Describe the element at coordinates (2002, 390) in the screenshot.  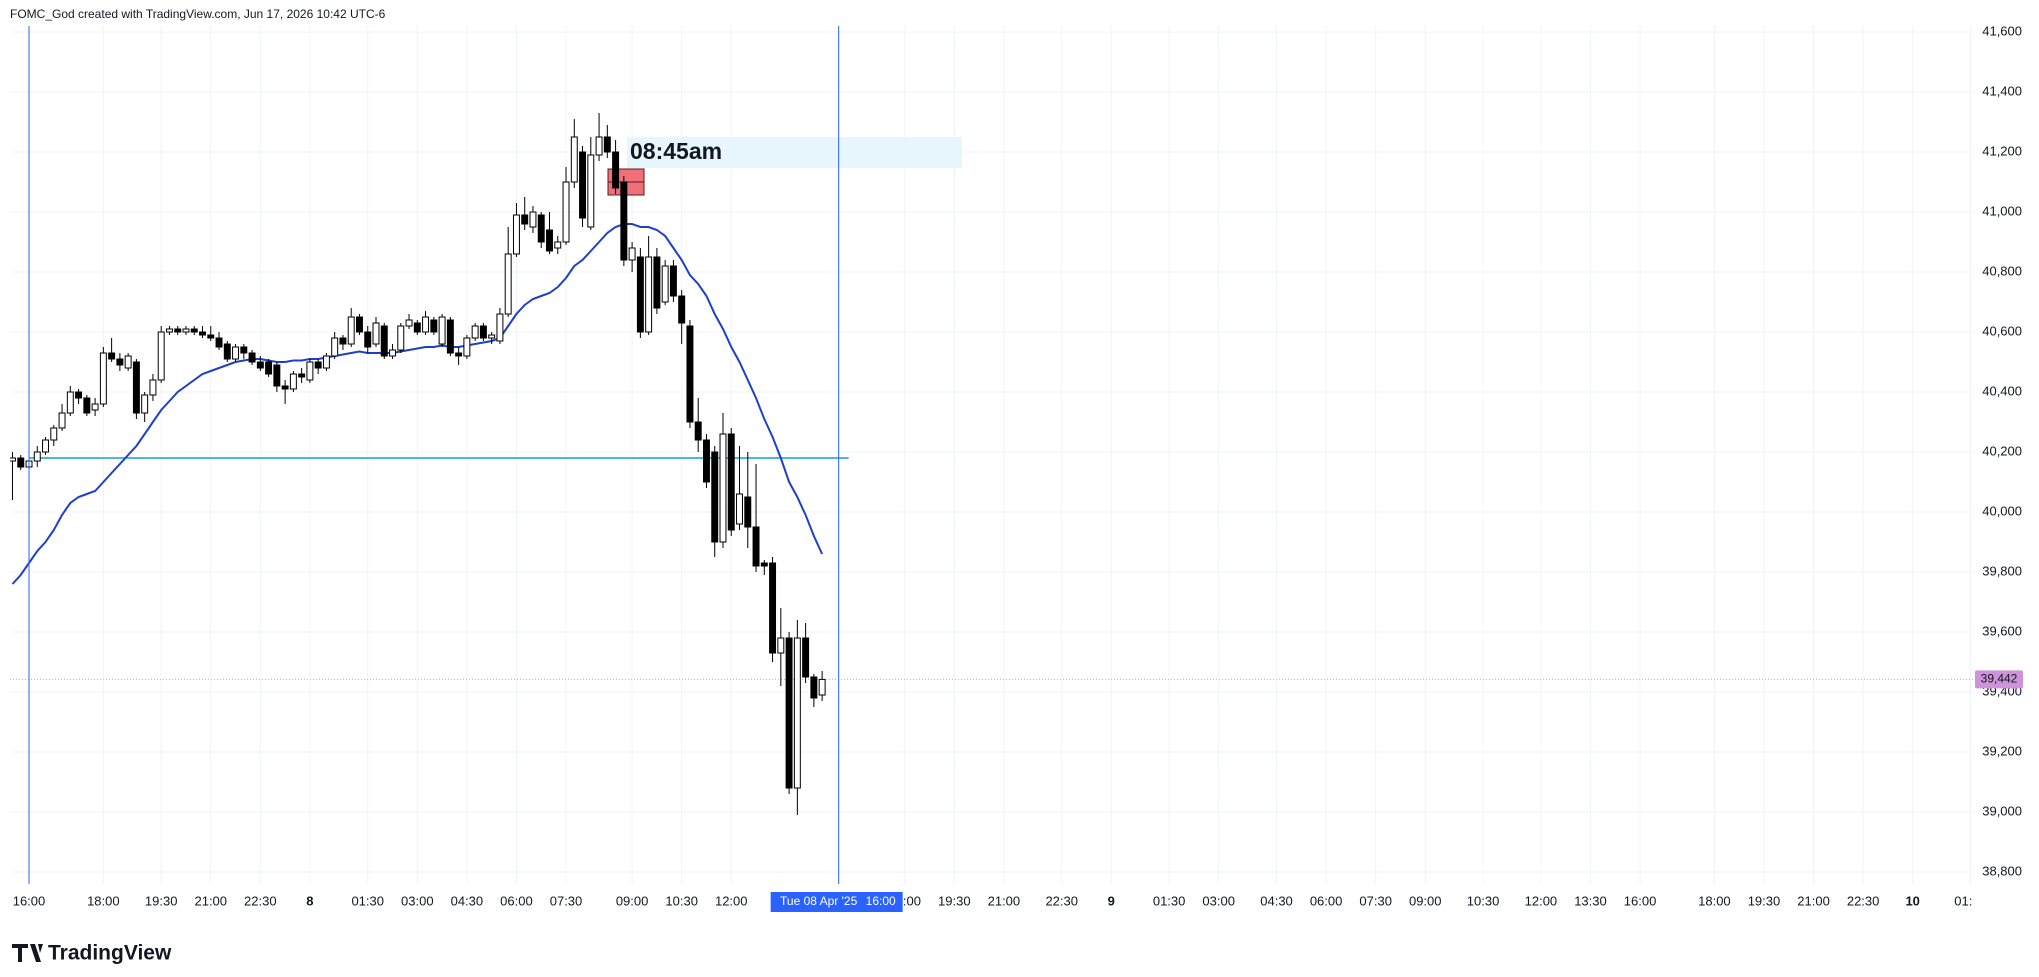
I see `y-tick-label: 40,400` at that location.